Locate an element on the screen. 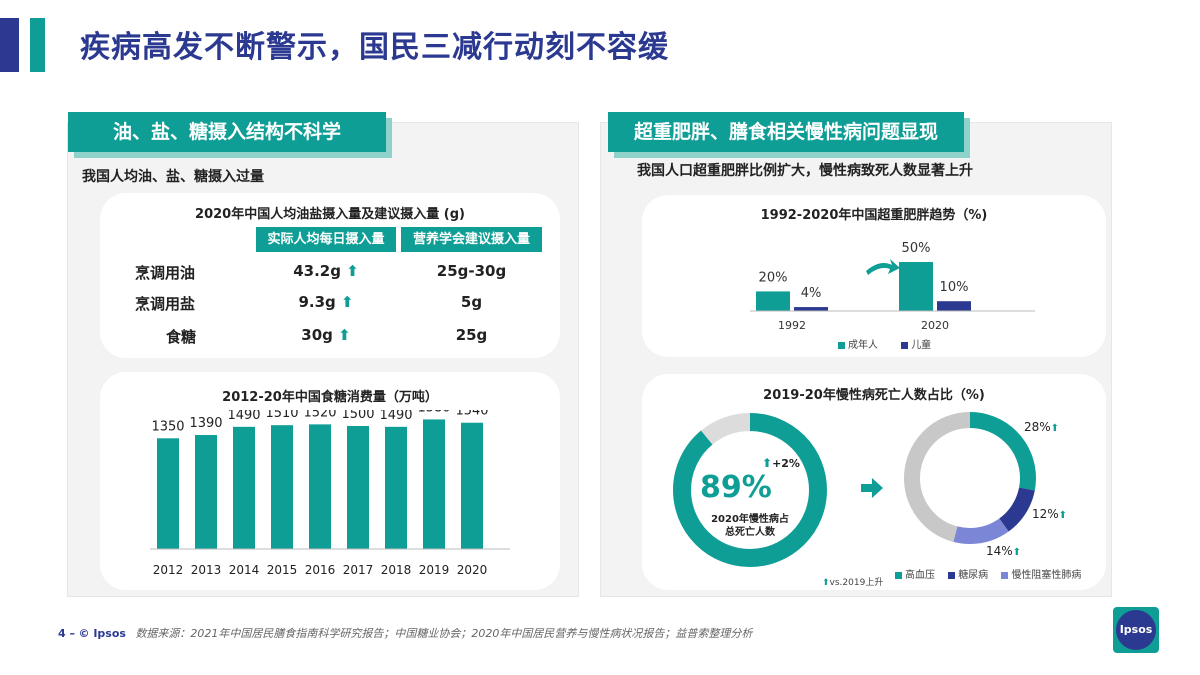 This screenshot has height=675, width=1200. obesity-year-label: 1992 is located at coordinates (792, 325).